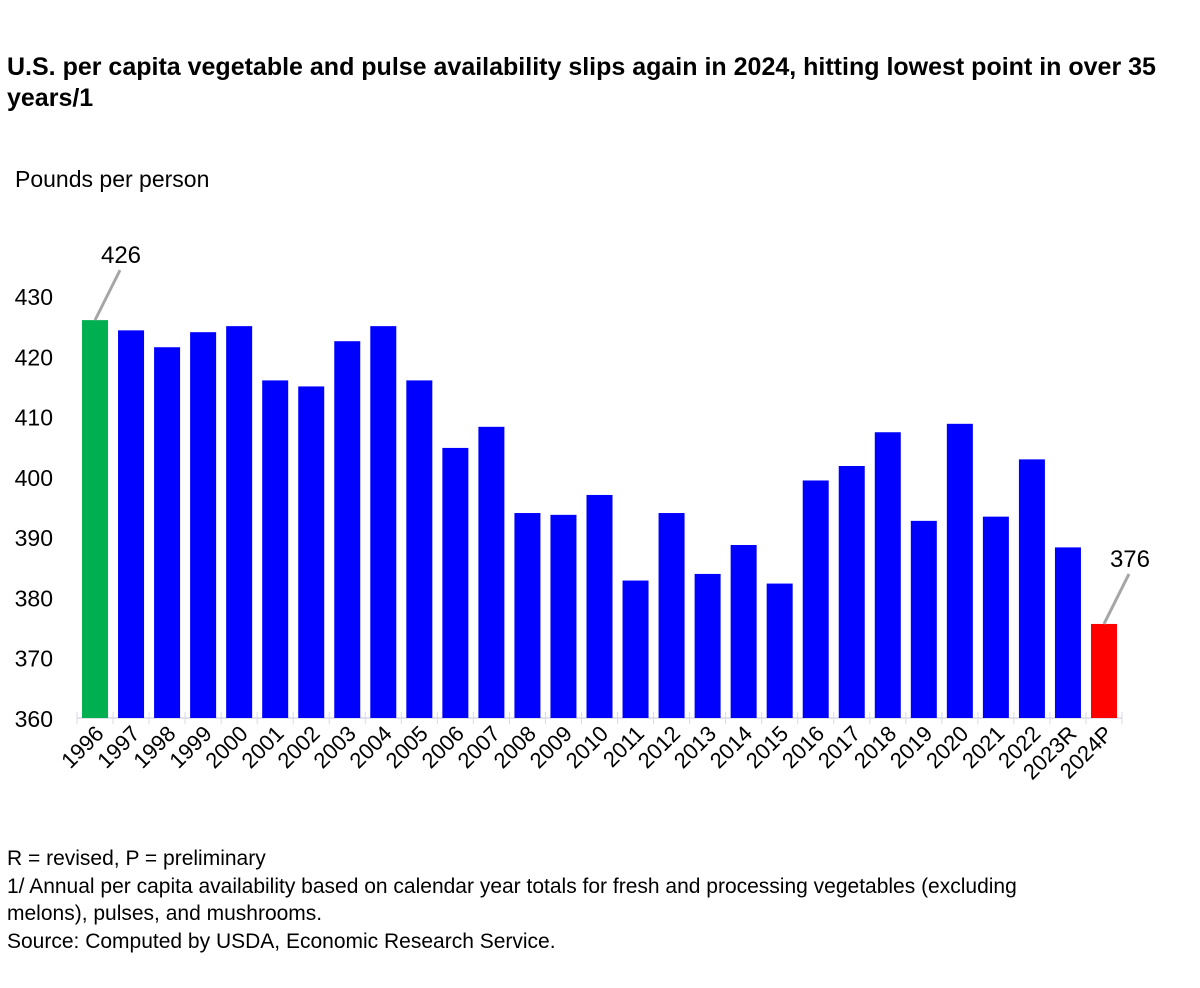  Describe the element at coordinates (34, 357) in the screenshot. I see `y-tick-label: 420` at that location.